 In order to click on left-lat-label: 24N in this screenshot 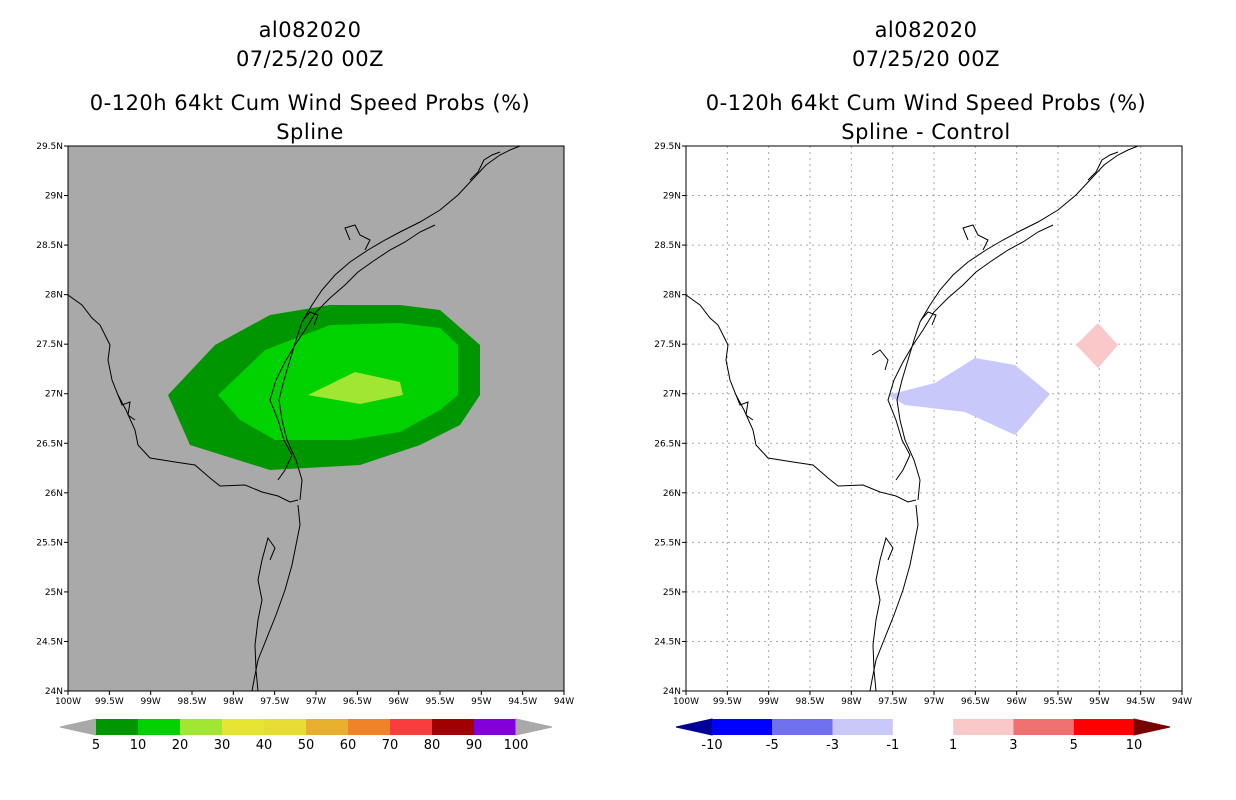, I will do `click(54, 692)`.